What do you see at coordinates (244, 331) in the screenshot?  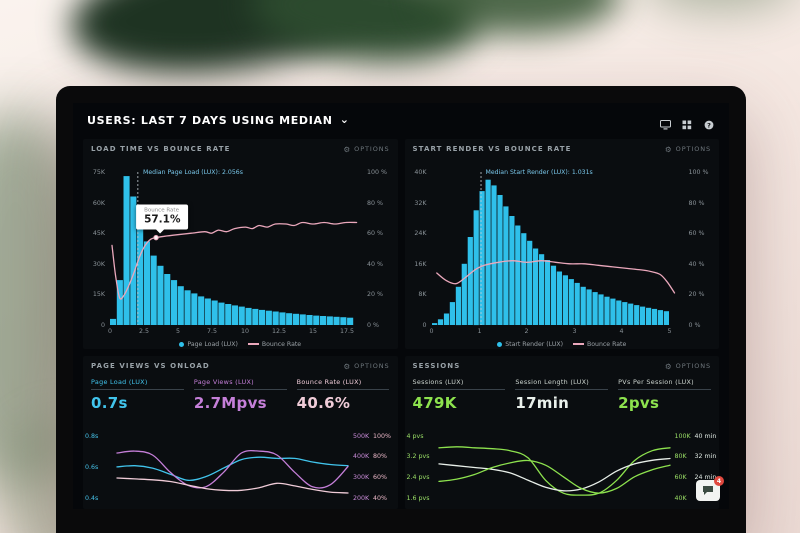 I see `axis-tick: 10` at bounding box center [244, 331].